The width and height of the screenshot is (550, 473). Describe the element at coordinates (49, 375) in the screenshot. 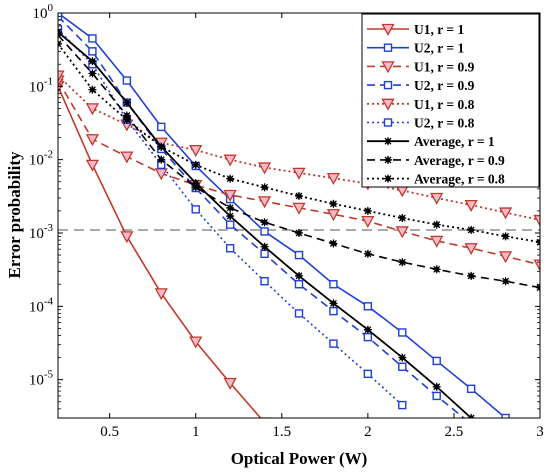

I see `y-tick-exponent: -5` at that location.